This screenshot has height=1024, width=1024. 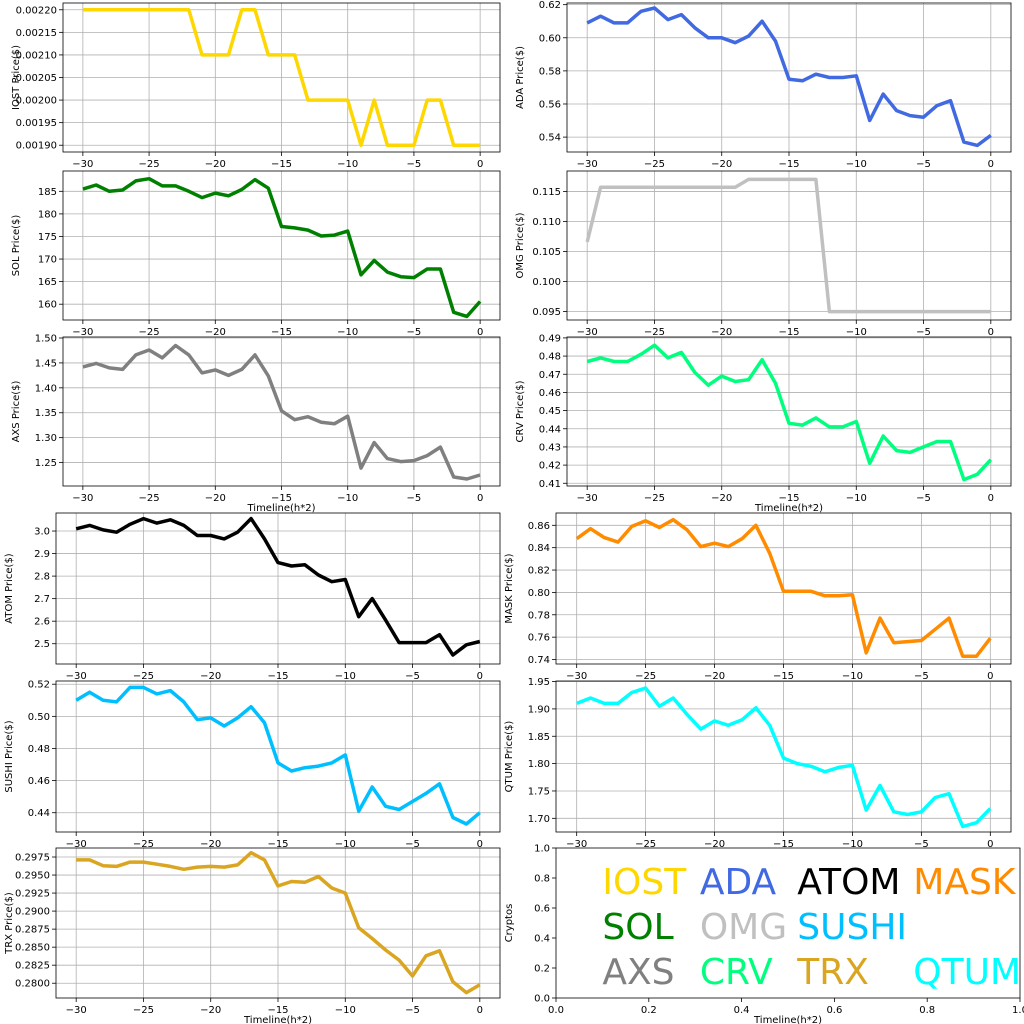 I want to click on trx-series-line, so click(x=278, y=922).